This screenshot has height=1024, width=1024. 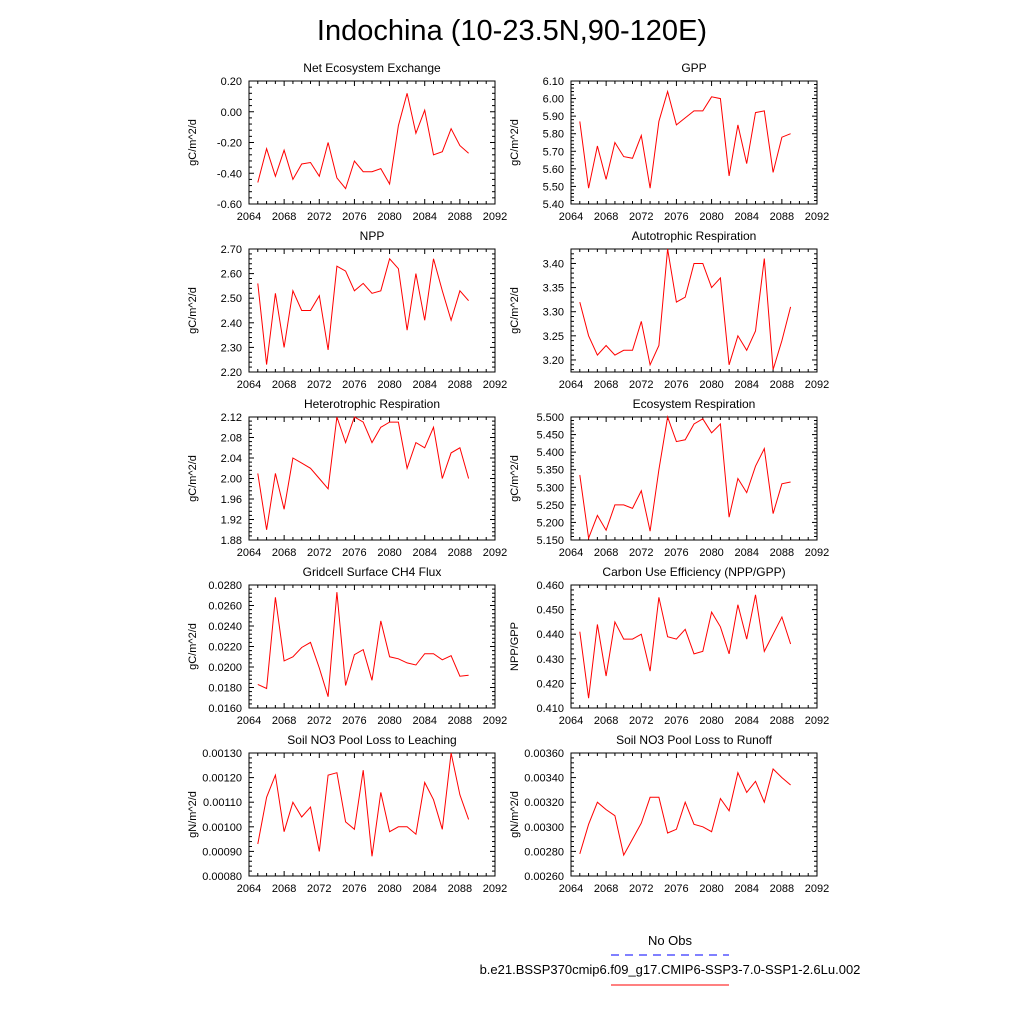 I want to click on y-tick-label: 2.00, so click(x=231, y=480).